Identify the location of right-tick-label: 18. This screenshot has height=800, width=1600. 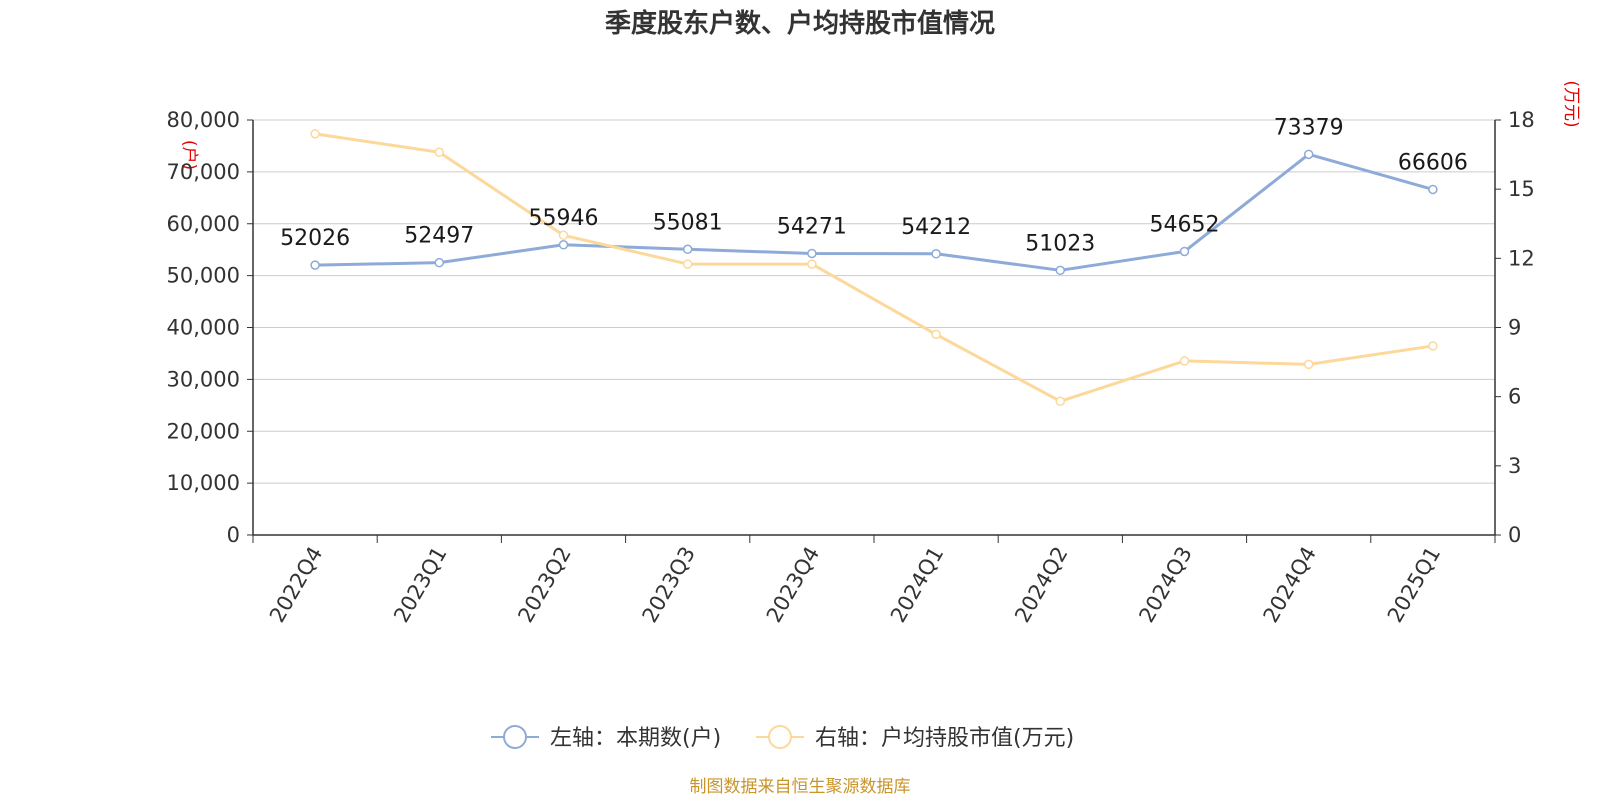
(1521, 120).